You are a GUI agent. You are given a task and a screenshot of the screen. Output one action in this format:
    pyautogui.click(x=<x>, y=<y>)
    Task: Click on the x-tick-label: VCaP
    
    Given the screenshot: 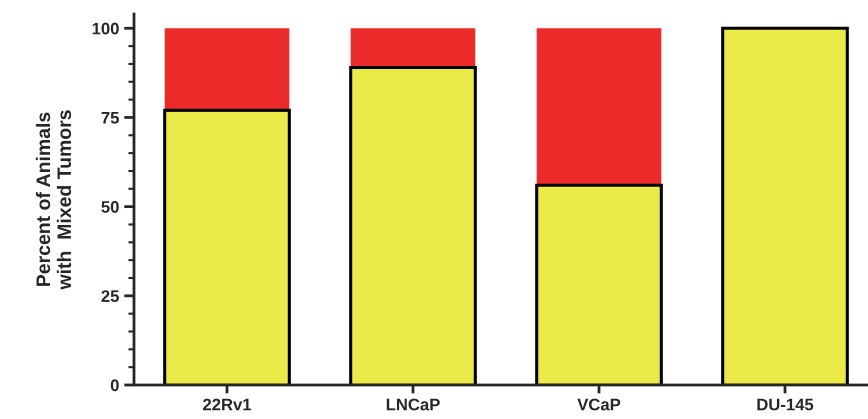 What is the action you would take?
    pyautogui.click(x=598, y=404)
    